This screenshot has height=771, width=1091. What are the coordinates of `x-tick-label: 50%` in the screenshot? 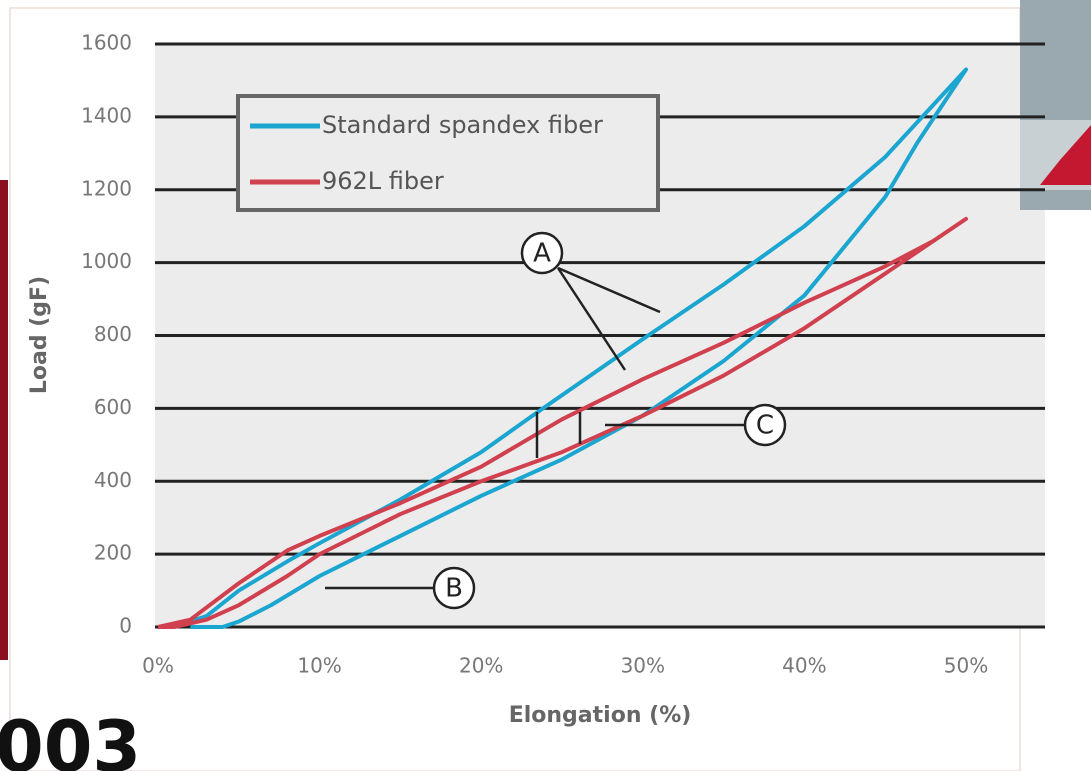 It's located at (966, 666).